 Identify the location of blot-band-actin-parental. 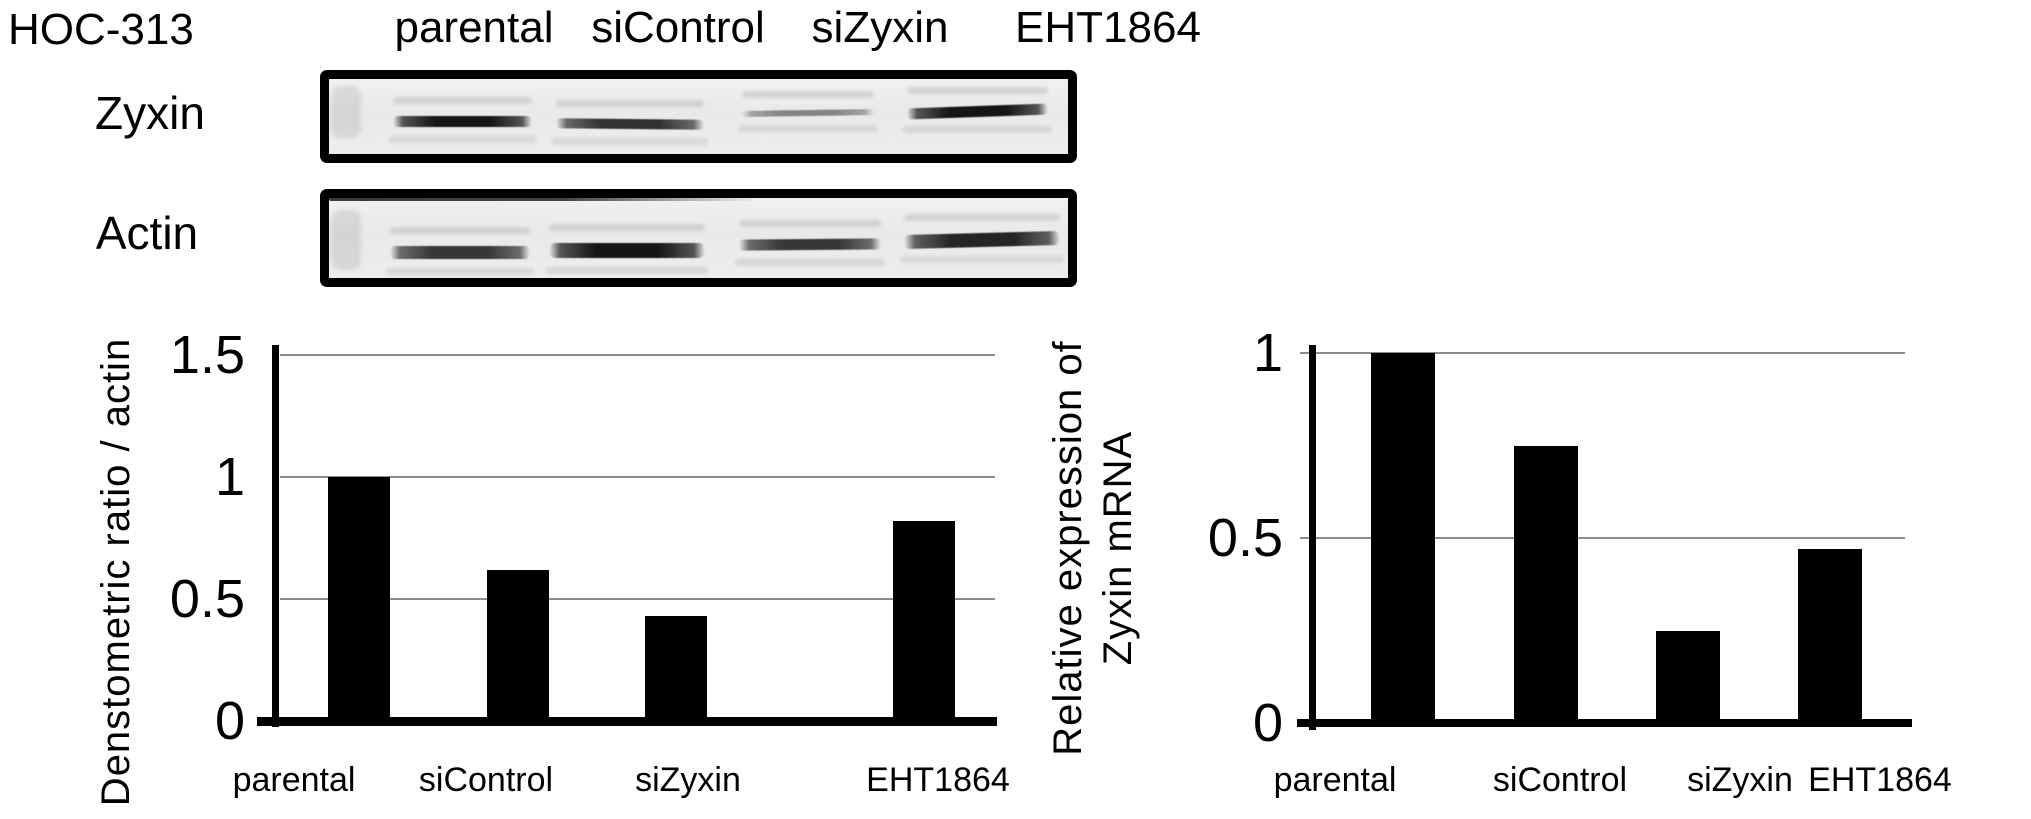
(460, 252).